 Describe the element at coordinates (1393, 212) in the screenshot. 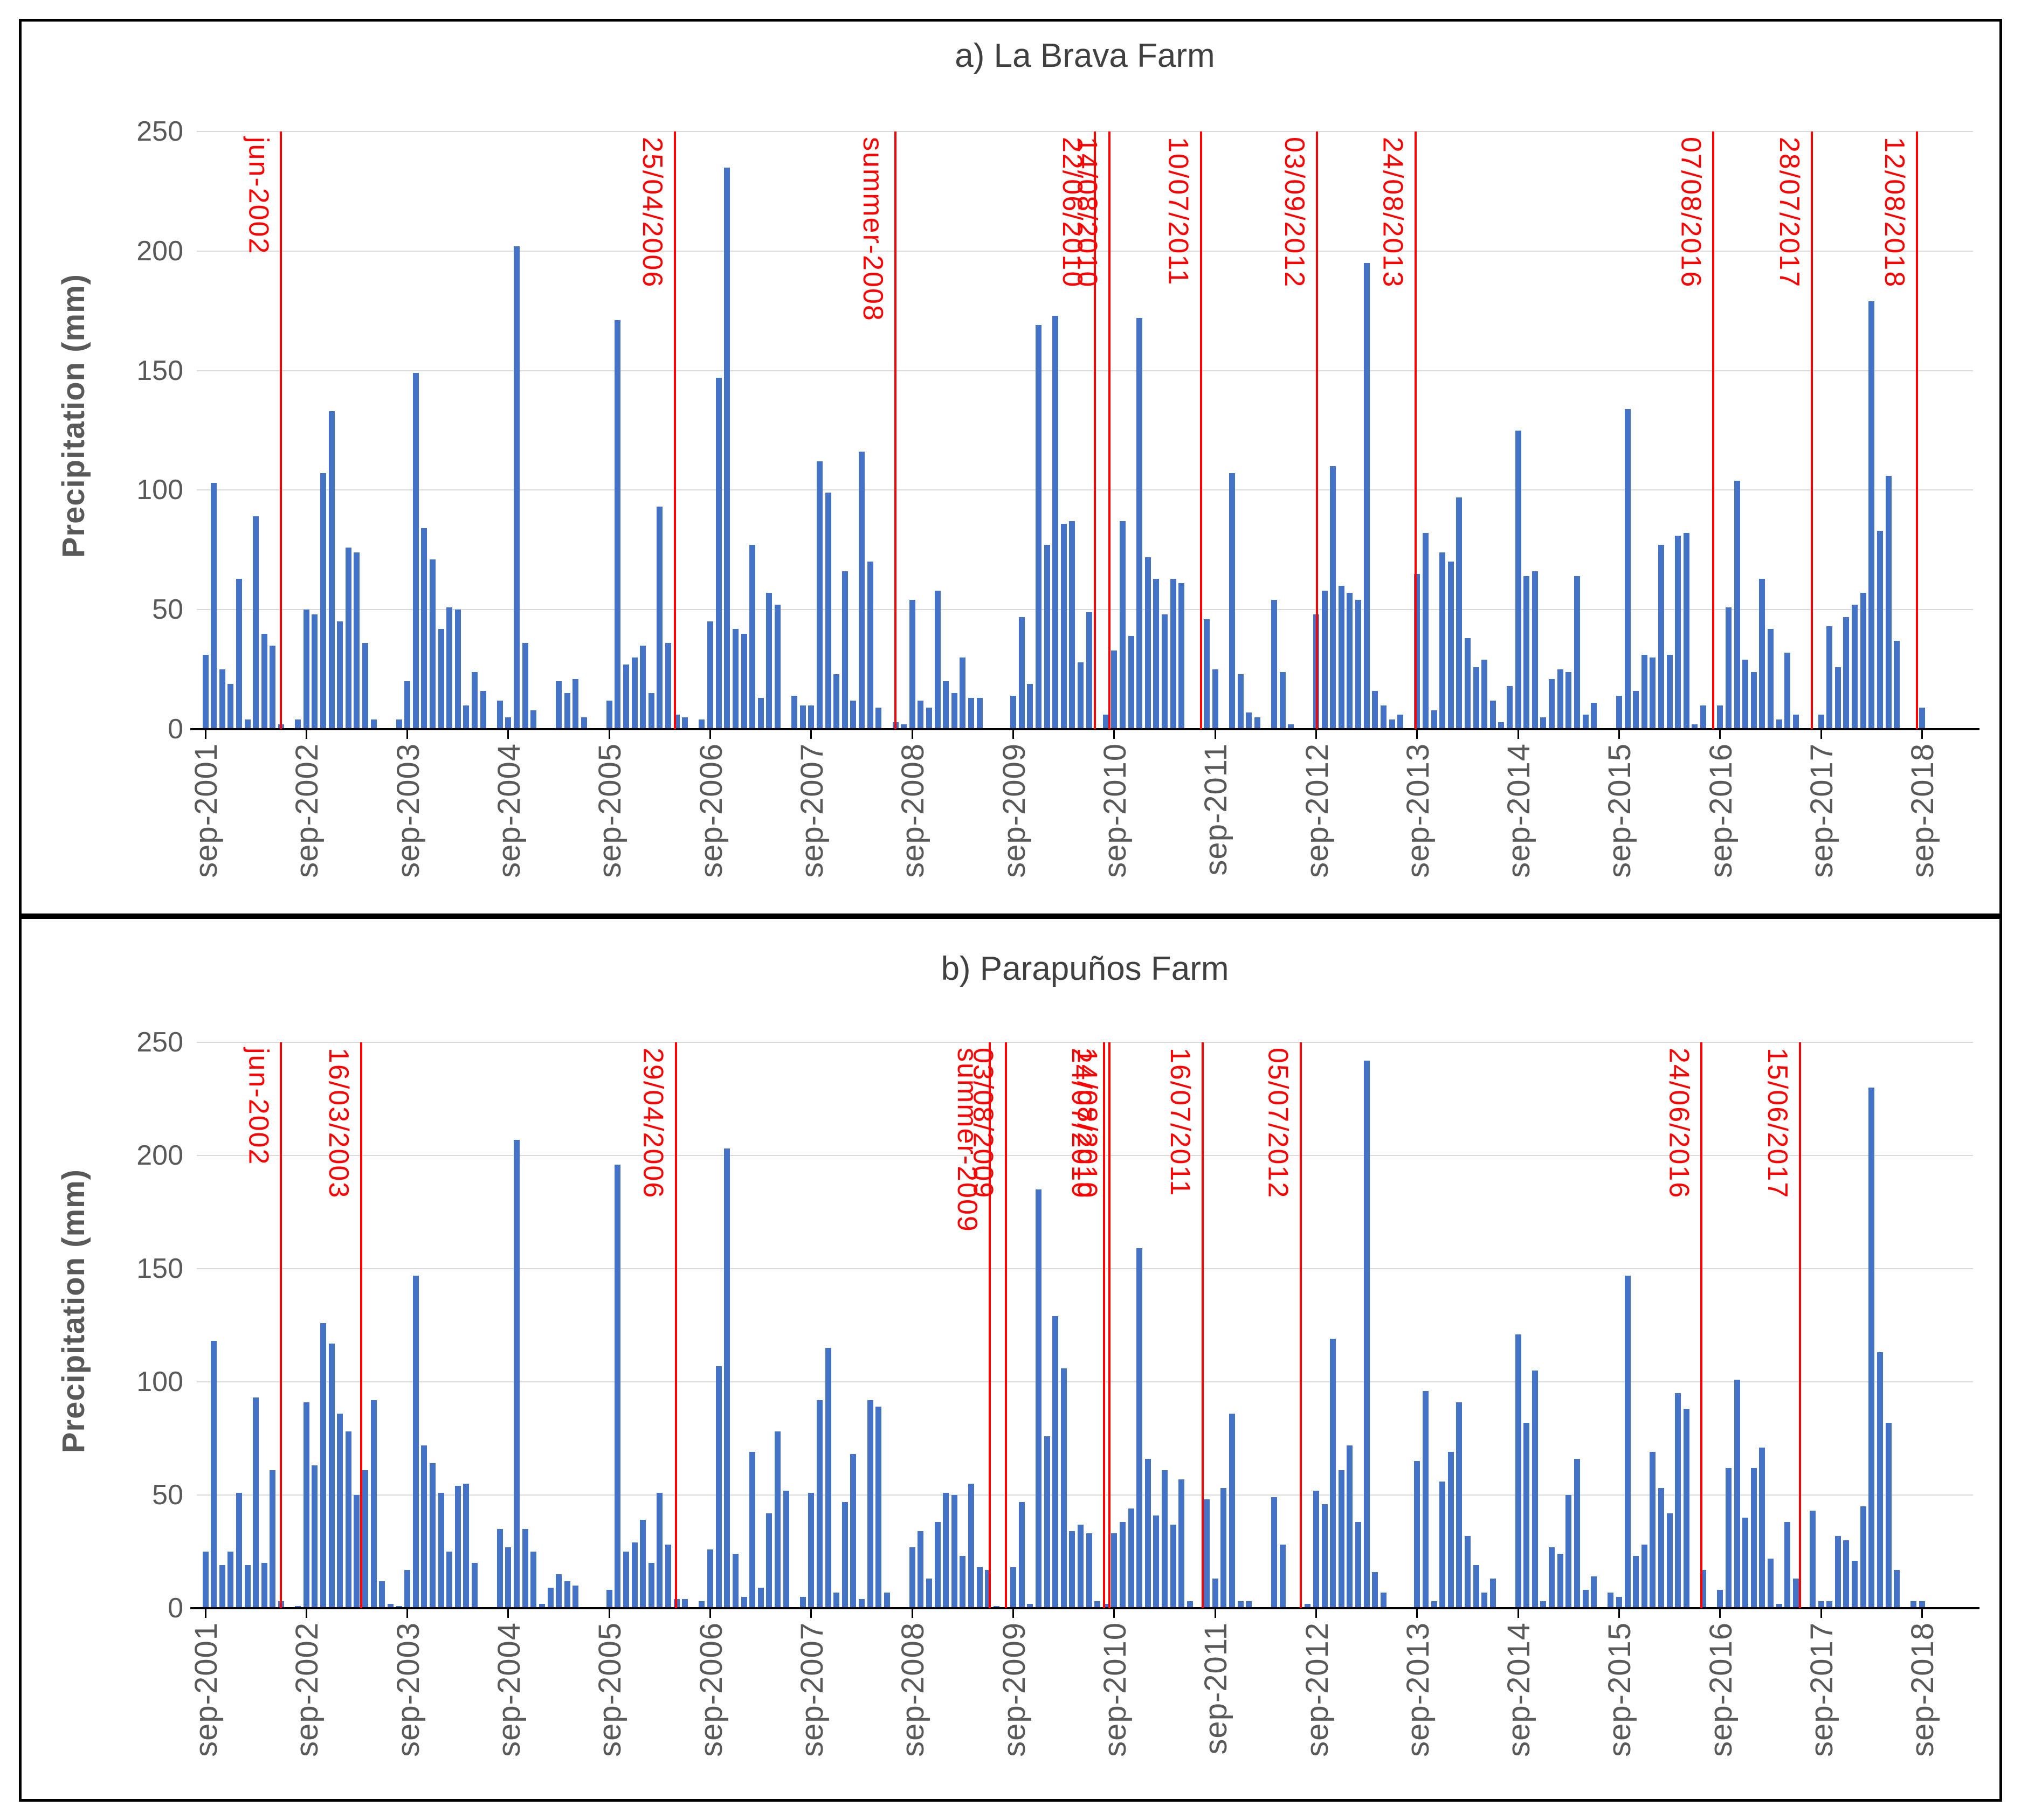

I see `event-label-24/08/2013: 24/08/2013` at that location.